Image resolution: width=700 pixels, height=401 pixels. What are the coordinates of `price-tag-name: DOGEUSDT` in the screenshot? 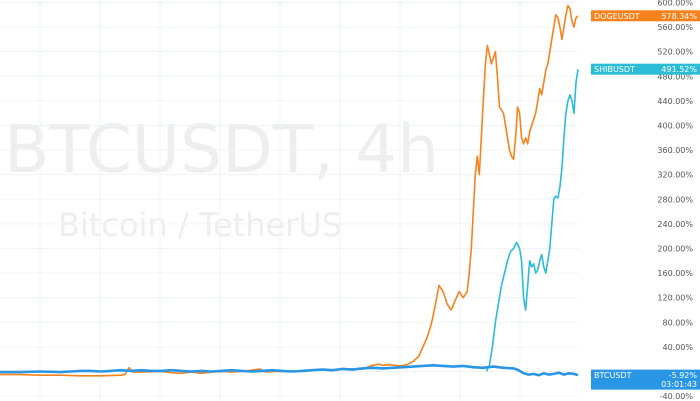 It's located at (617, 16).